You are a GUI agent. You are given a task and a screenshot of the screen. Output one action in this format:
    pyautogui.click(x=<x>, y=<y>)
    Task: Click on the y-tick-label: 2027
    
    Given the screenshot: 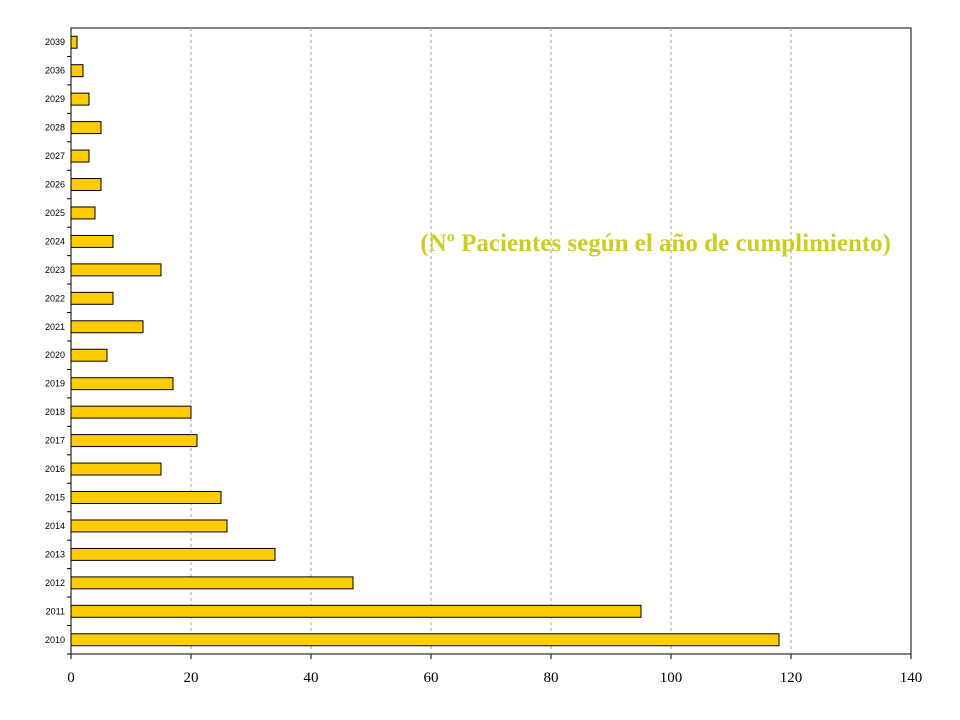 What is the action you would take?
    pyautogui.click(x=55, y=156)
    